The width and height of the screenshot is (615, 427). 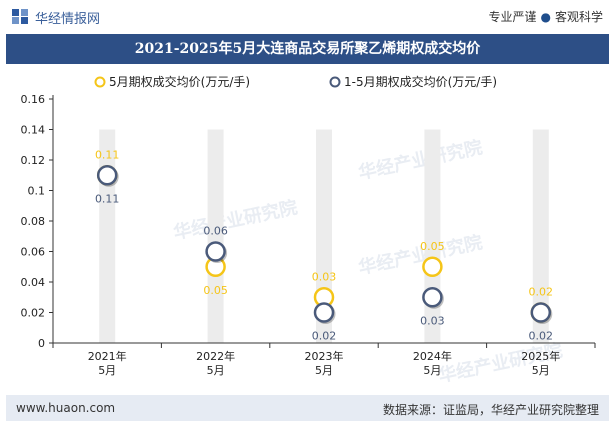 I want to click on y-tick-label: 0.04, so click(x=33, y=282).